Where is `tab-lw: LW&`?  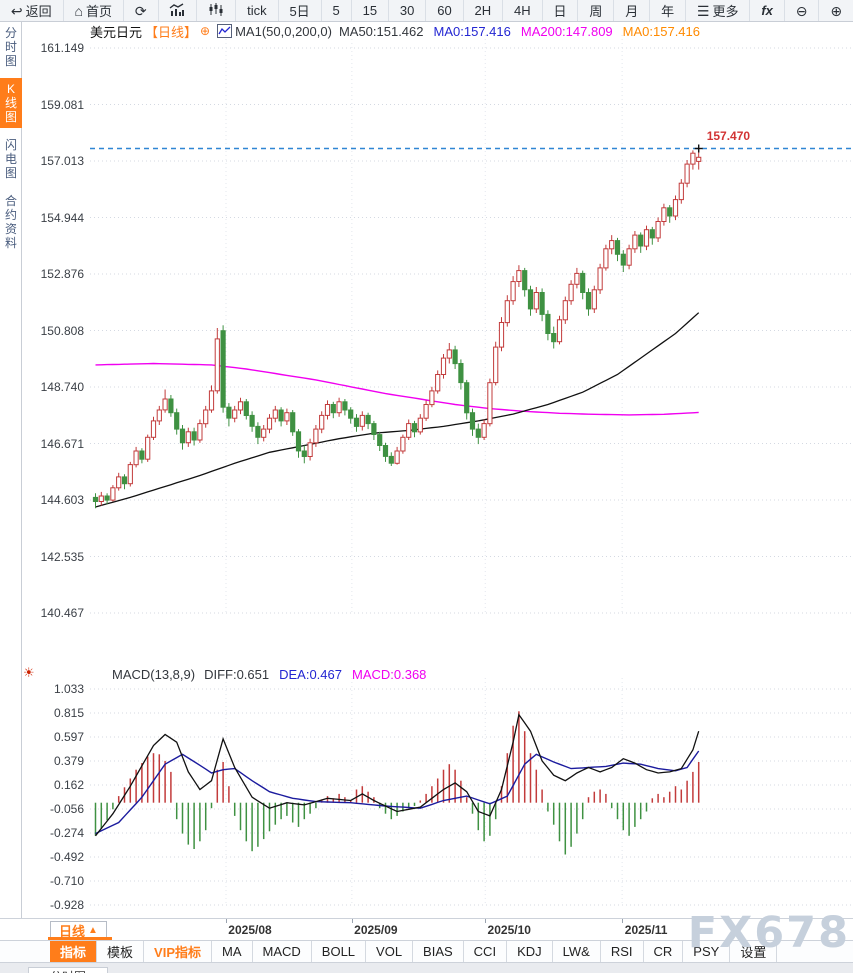 tab-lw: LW& is located at coordinates (577, 951).